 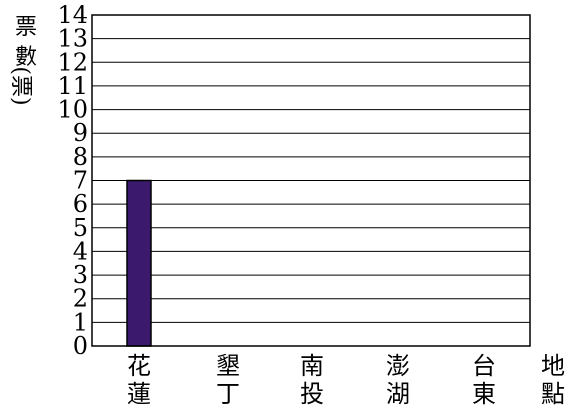 I want to click on y-tick-label: 14, so click(x=72, y=15).